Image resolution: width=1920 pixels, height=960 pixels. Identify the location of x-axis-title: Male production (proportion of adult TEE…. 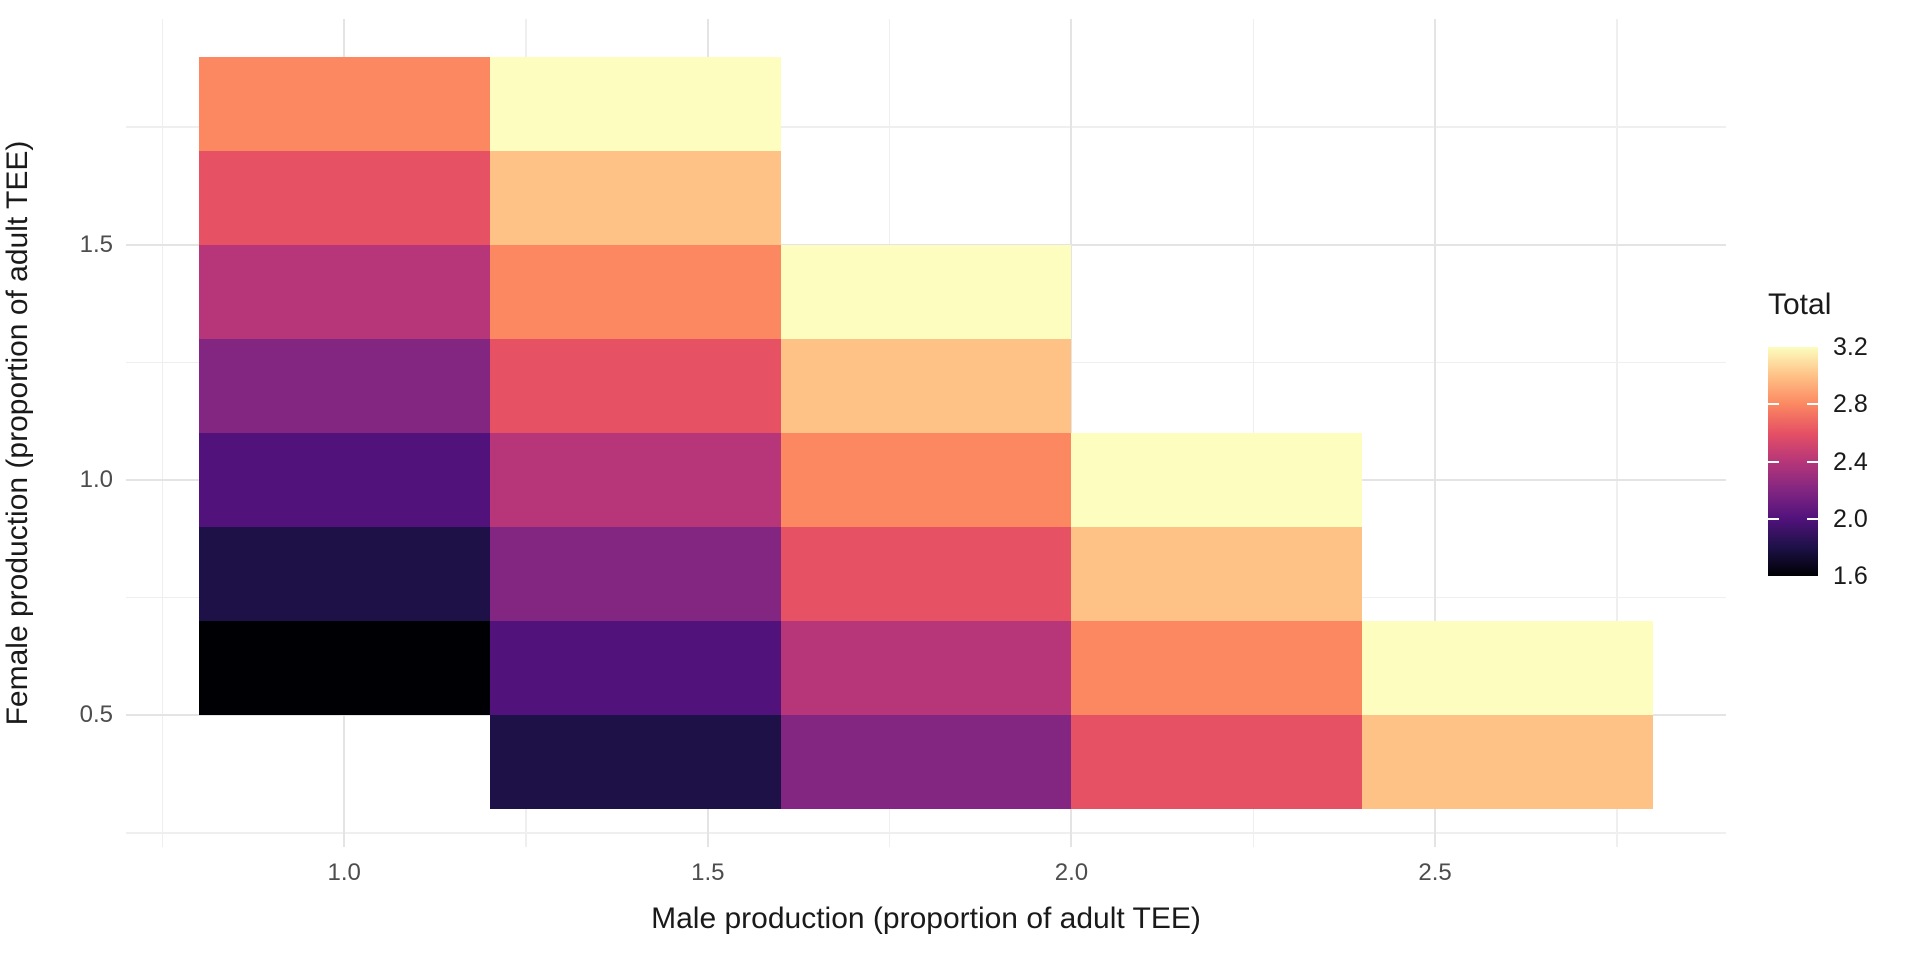
(926, 918).